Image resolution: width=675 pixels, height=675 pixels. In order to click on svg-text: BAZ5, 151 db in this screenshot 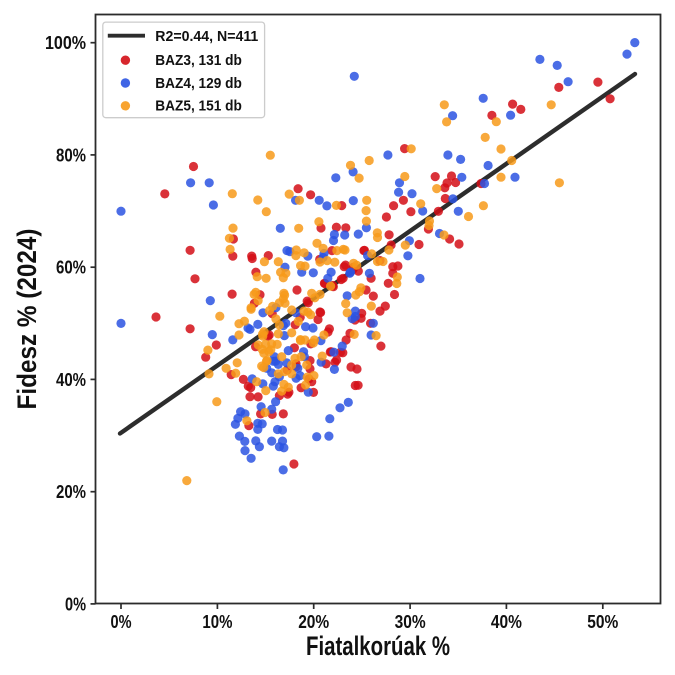, I will do `click(198, 106)`.